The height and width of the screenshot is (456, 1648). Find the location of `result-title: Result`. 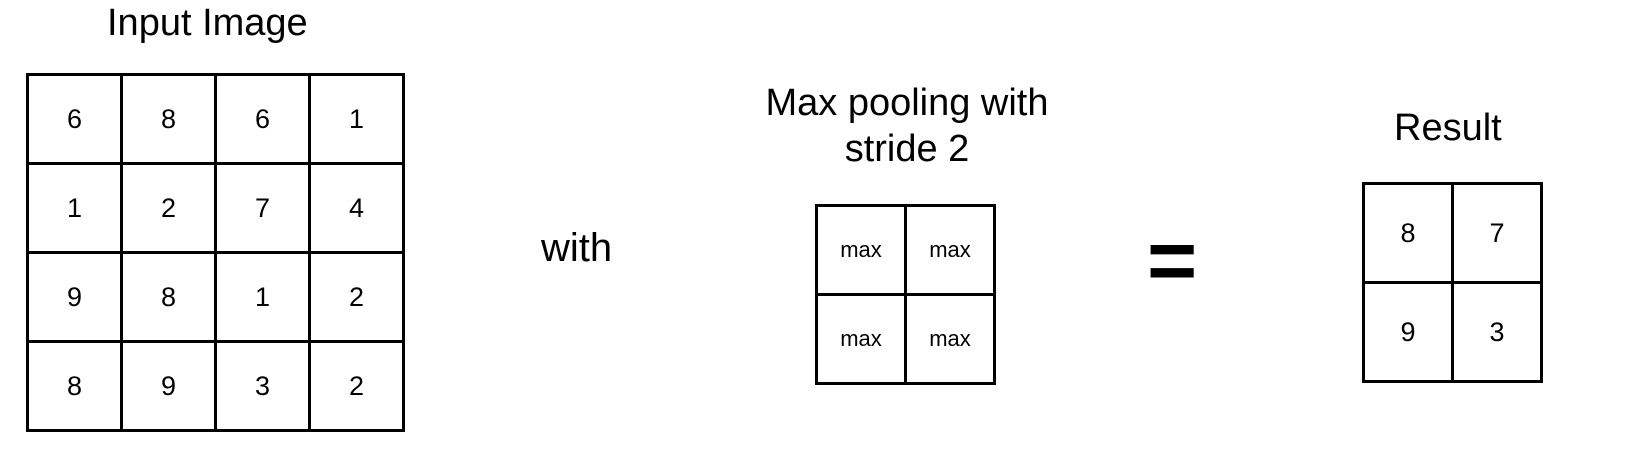

result-title: Result is located at coordinates (1448, 128).